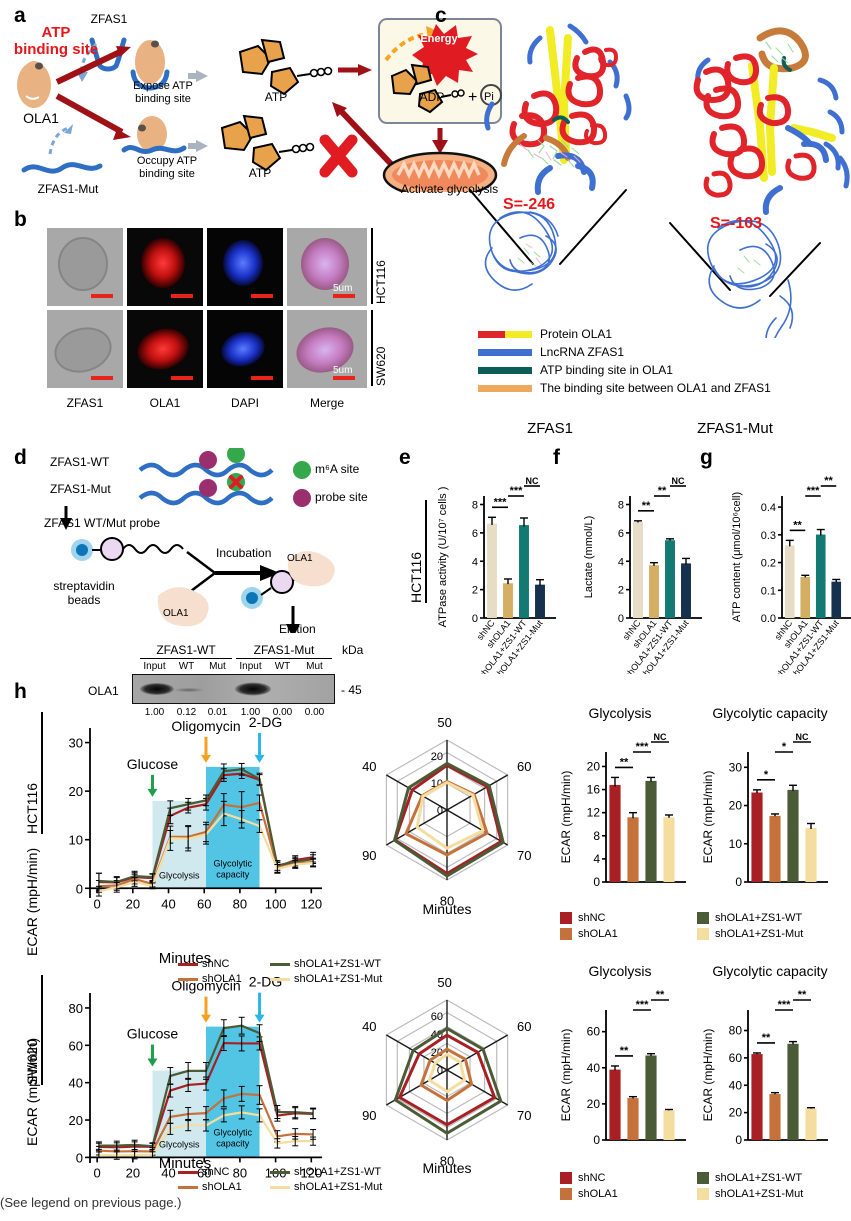 This screenshot has width=851, height=1221. What do you see at coordinates (311, 1172) in the screenshot?
I see `svg-text: 120` at bounding box center [311, 1172].